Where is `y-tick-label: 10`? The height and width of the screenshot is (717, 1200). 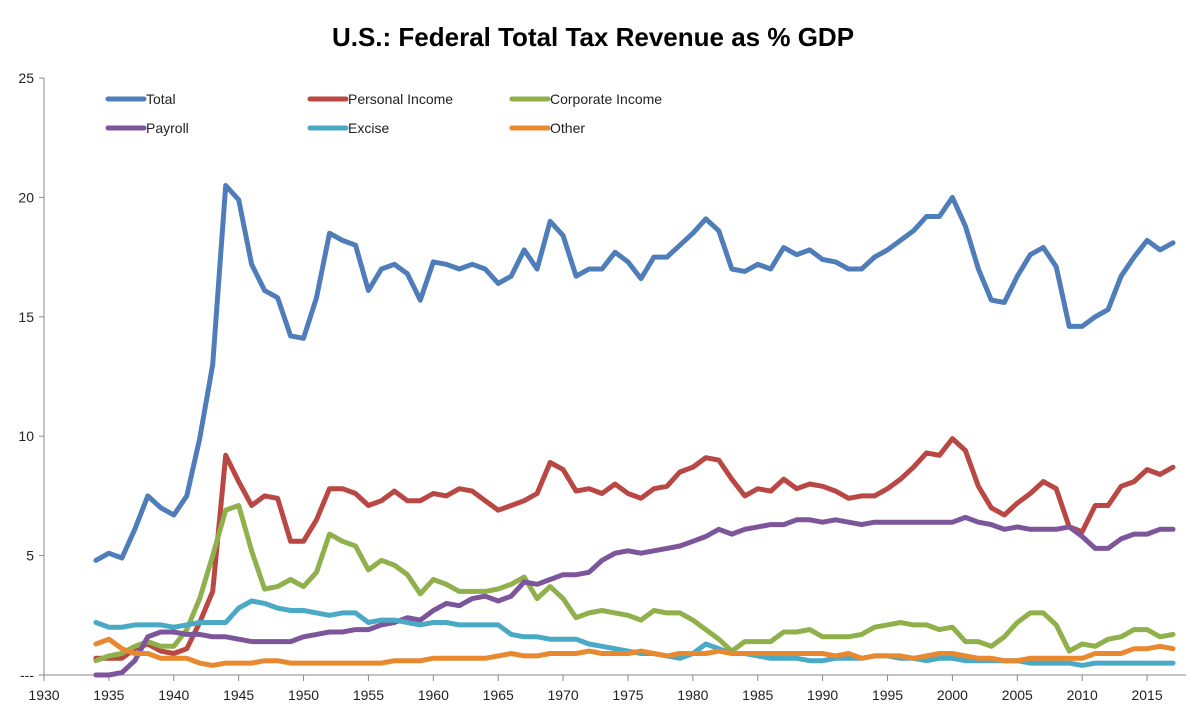
y-tick-label: 10 is located at coordinates (26, 436).